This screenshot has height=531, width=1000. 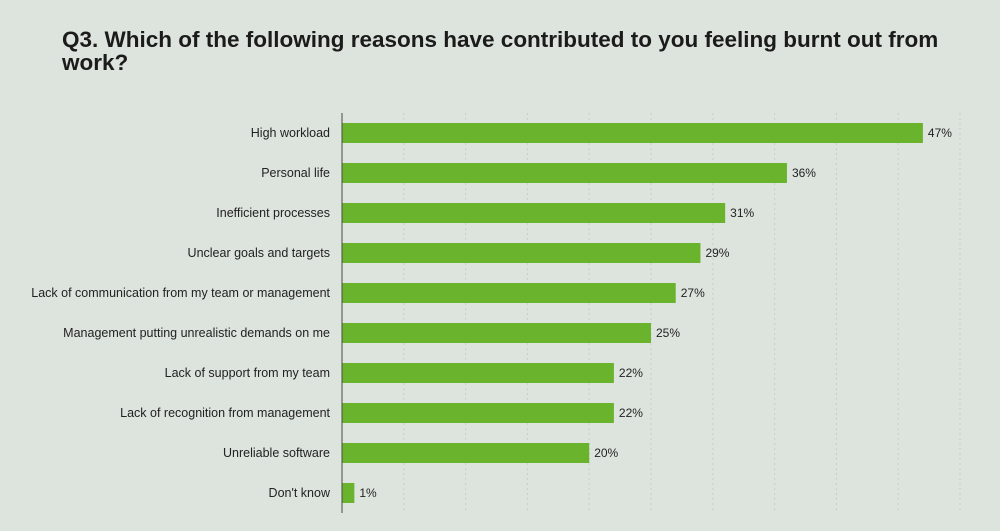 I want to click on category-label: Unreliable software, so click(x=276, y=453).